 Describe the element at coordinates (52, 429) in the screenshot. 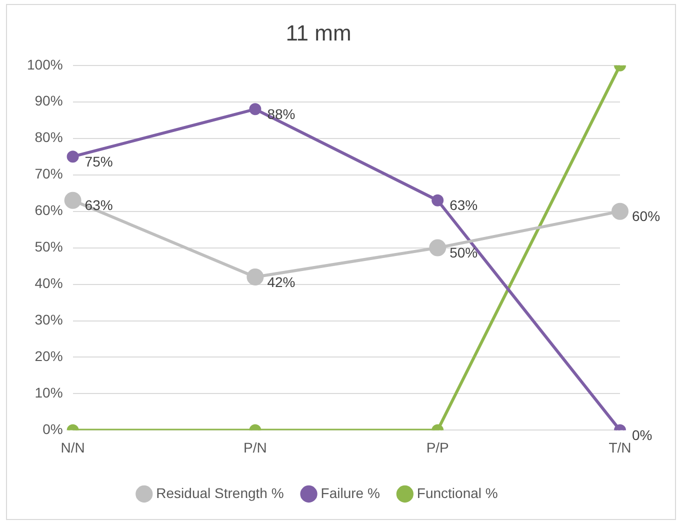

I see `y-tick-label: 0%` at that location.